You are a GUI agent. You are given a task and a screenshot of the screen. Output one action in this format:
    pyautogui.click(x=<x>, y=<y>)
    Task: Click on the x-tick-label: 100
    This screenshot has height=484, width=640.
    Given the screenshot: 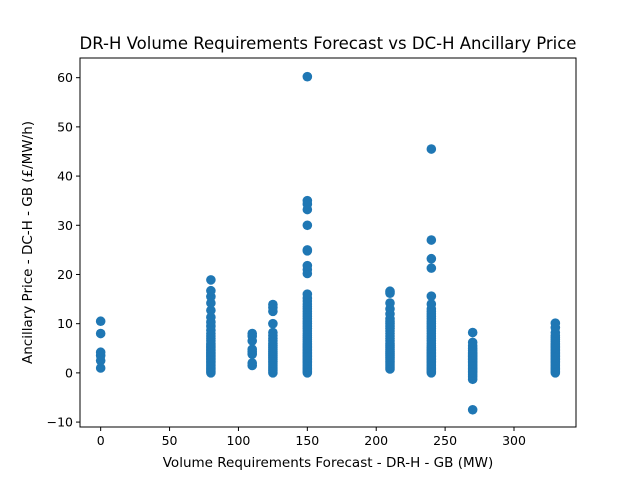 What is the action you would take?
    pyautogui.click(x=239, y=440)
    